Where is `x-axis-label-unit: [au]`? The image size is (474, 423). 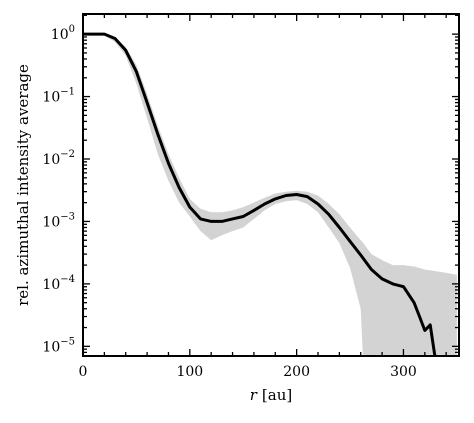 x-axis-label-unit: [au] is located at coordinates (277, 395).